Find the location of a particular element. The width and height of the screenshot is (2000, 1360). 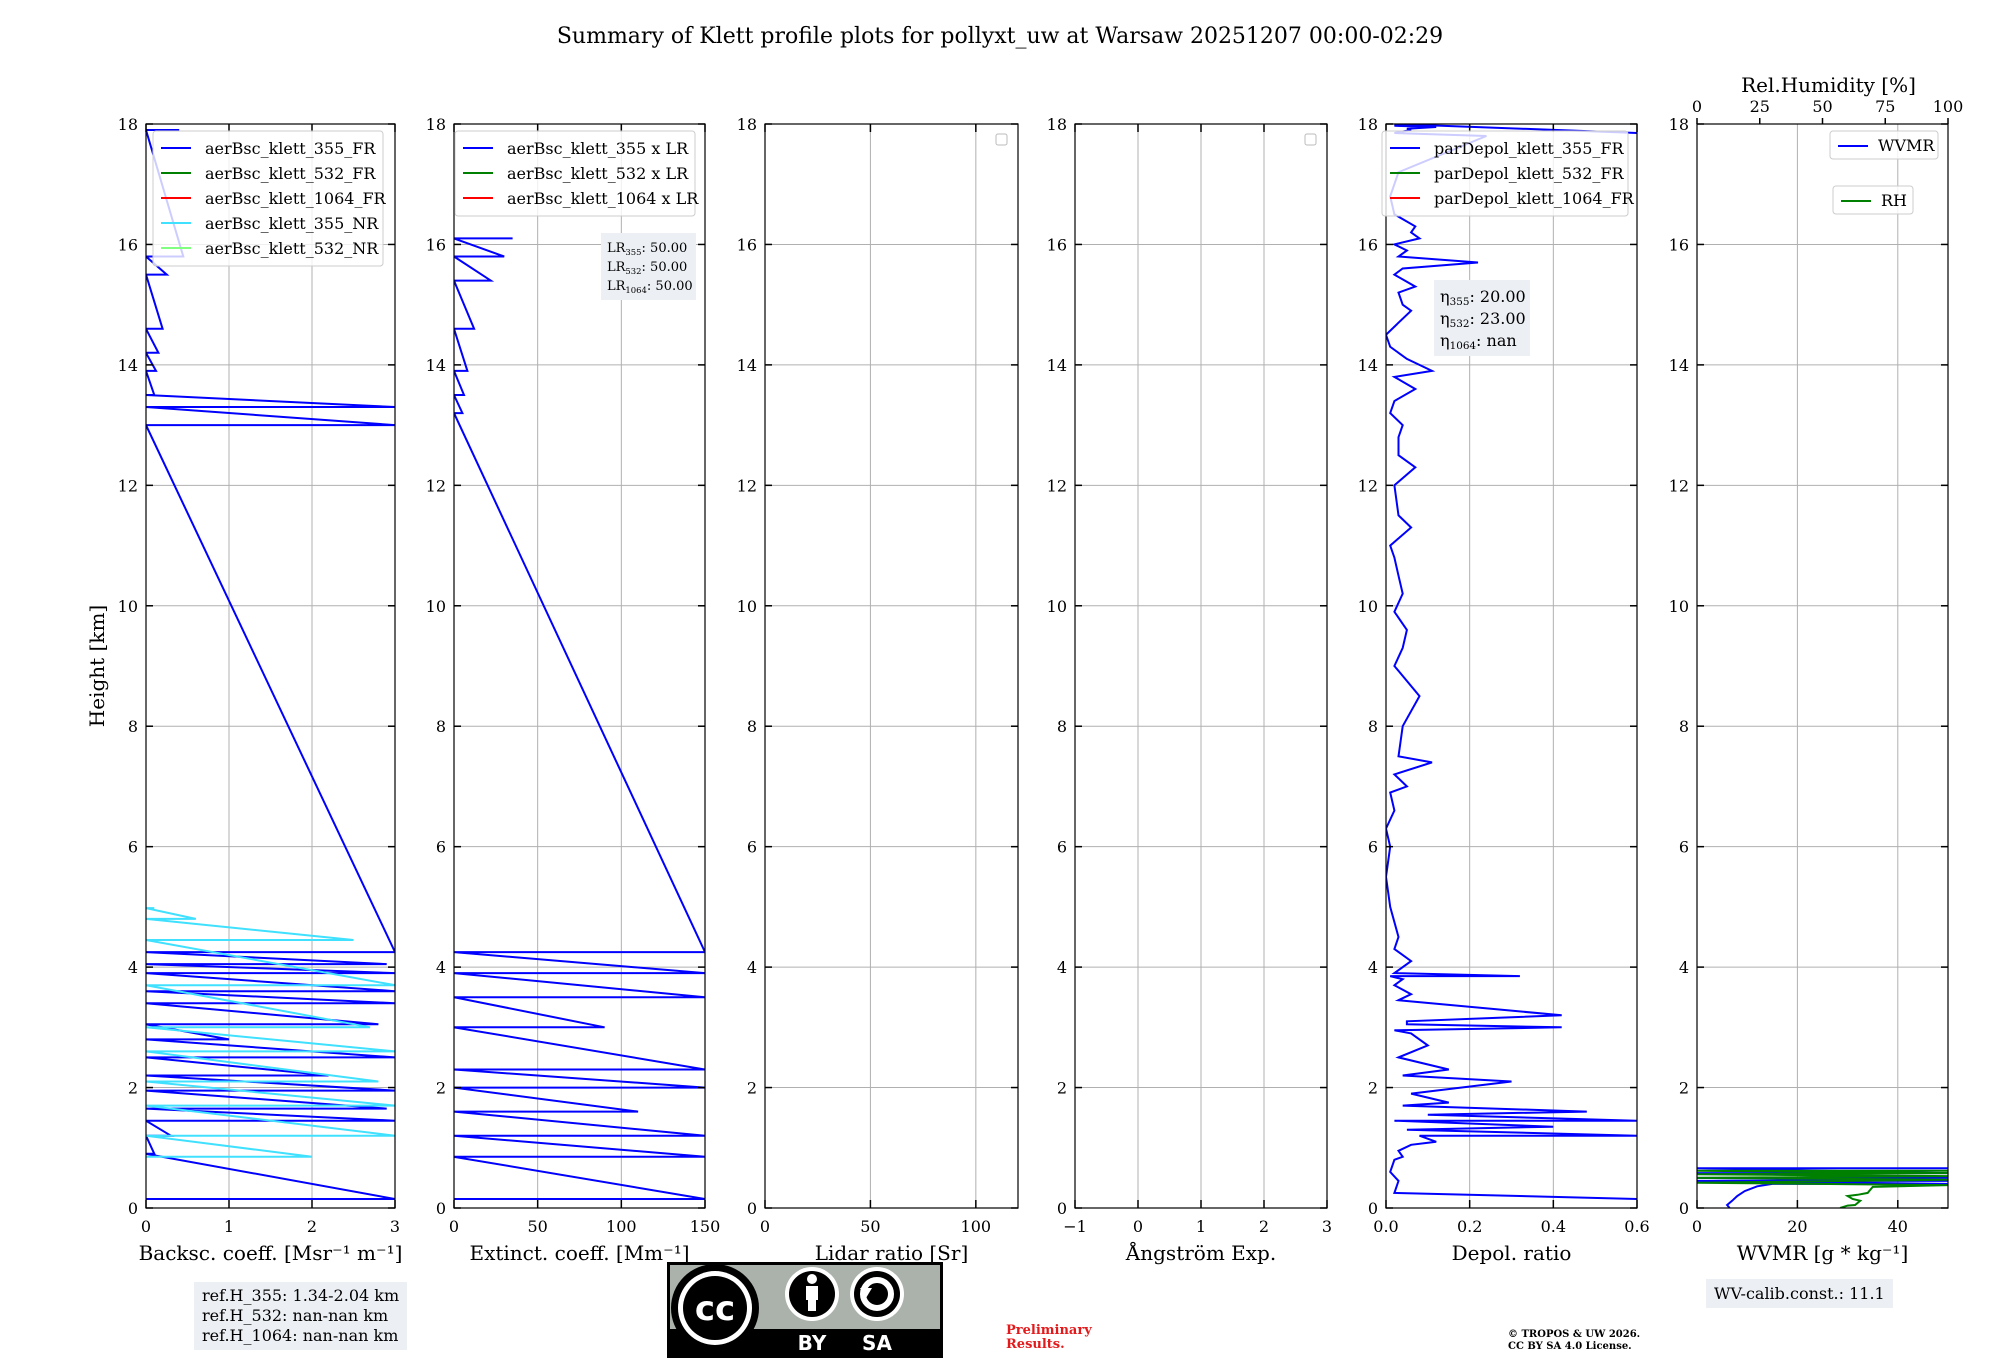

legend-label: aerBsc_klett_1064_FR is located at coordinates (296, 198).